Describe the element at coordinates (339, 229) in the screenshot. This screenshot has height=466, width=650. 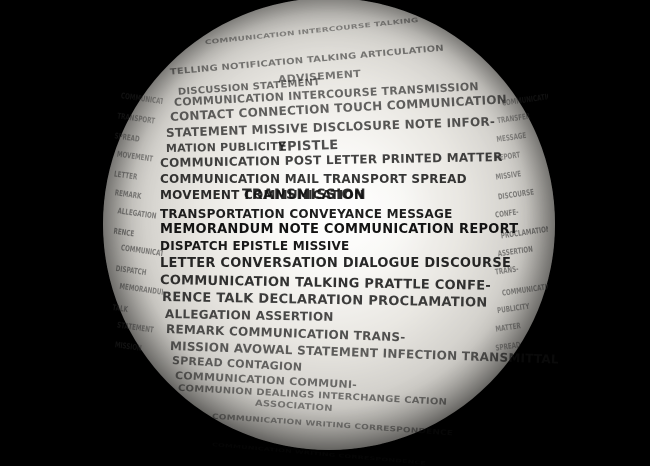
I see `word-line: MEMORANDUM NOTE COMMUNICATION REPORT` at that location.